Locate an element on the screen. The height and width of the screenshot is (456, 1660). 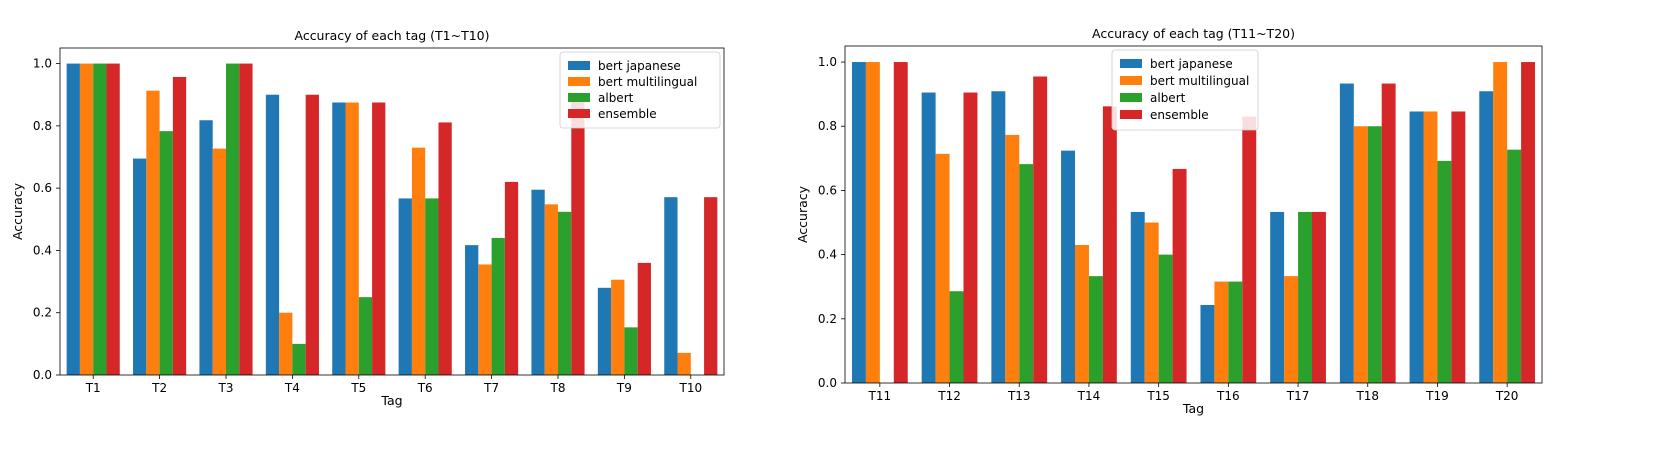
x-tick-label: T11 is located at coordinates (880, 396).